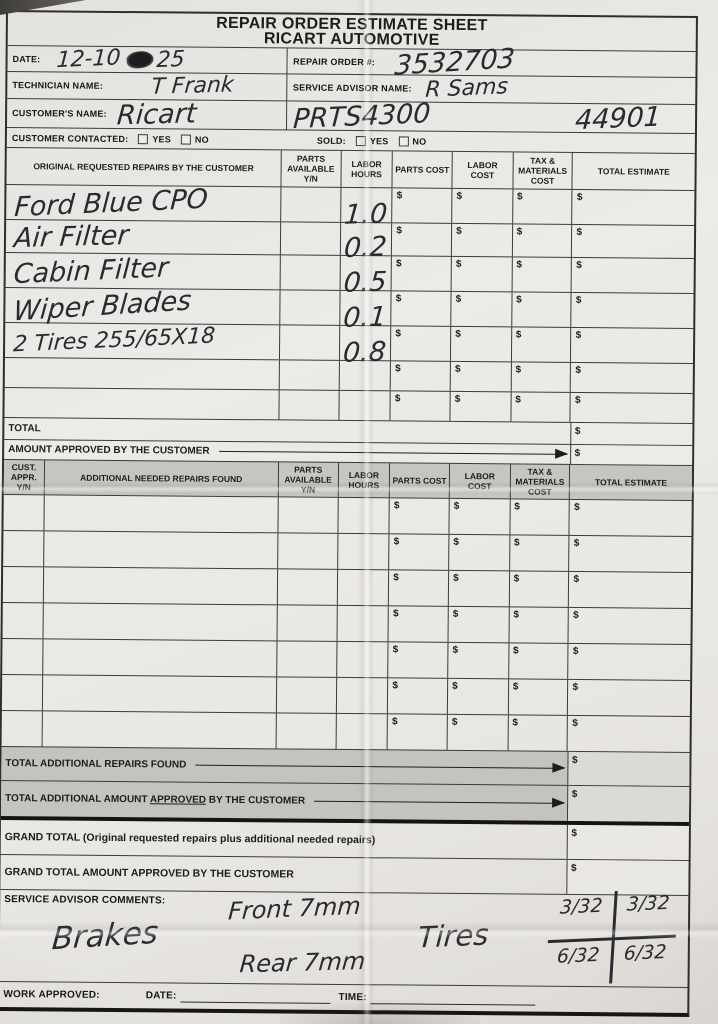 This screenshot has height=1024, width=718. Describe the element at coordinates (331, 140) in the screenshot. I see `sold-label: SOLD:` at that location.